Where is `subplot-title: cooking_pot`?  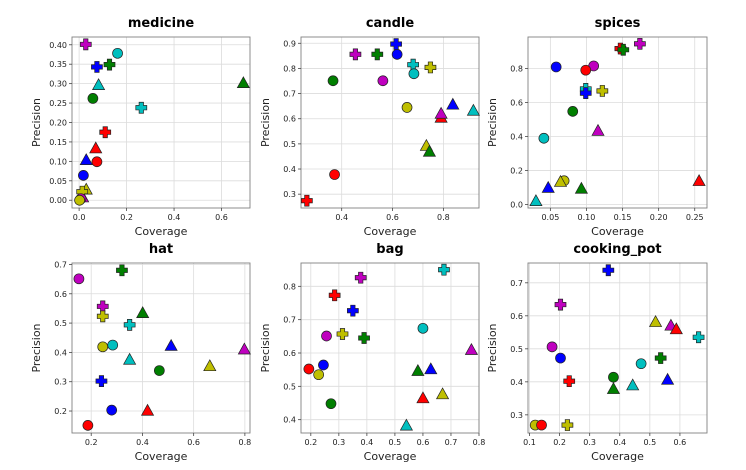 subplot-title: cooking_pot is located at coordinates (617, 249).